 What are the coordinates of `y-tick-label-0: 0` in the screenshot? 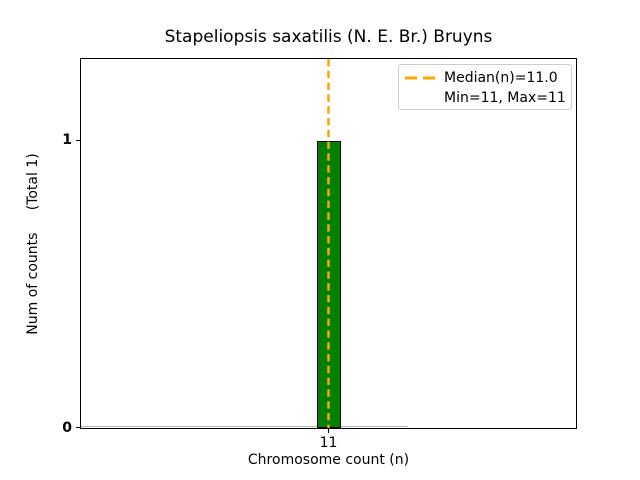 It's located at (67, 428).